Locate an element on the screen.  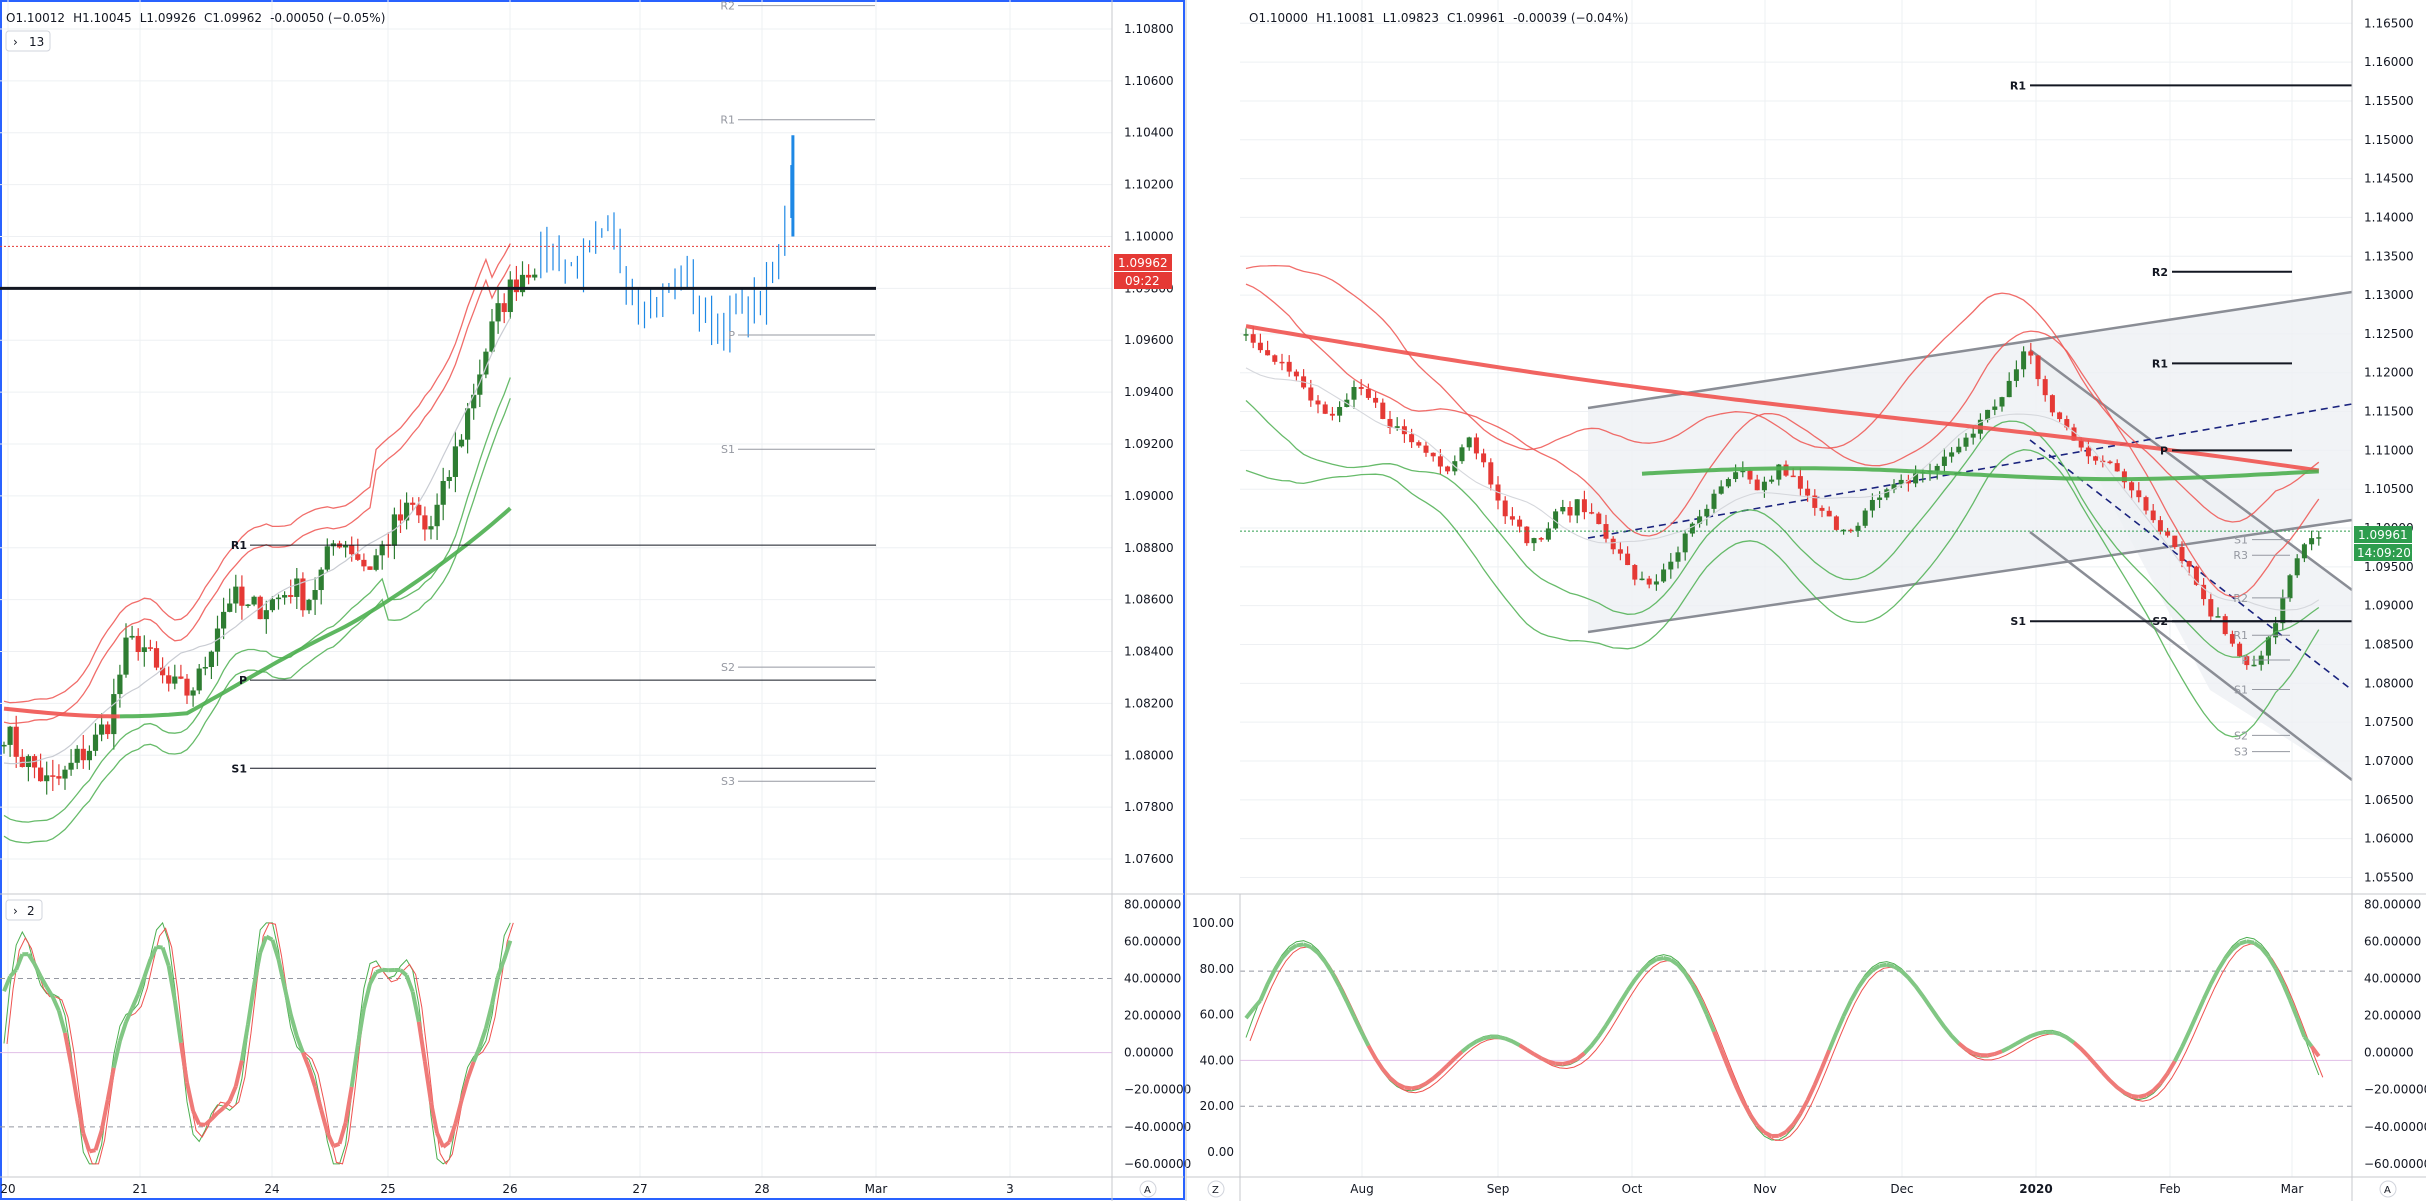
right-price-tick: 1.09000 is located at coordinates (2389, 606).